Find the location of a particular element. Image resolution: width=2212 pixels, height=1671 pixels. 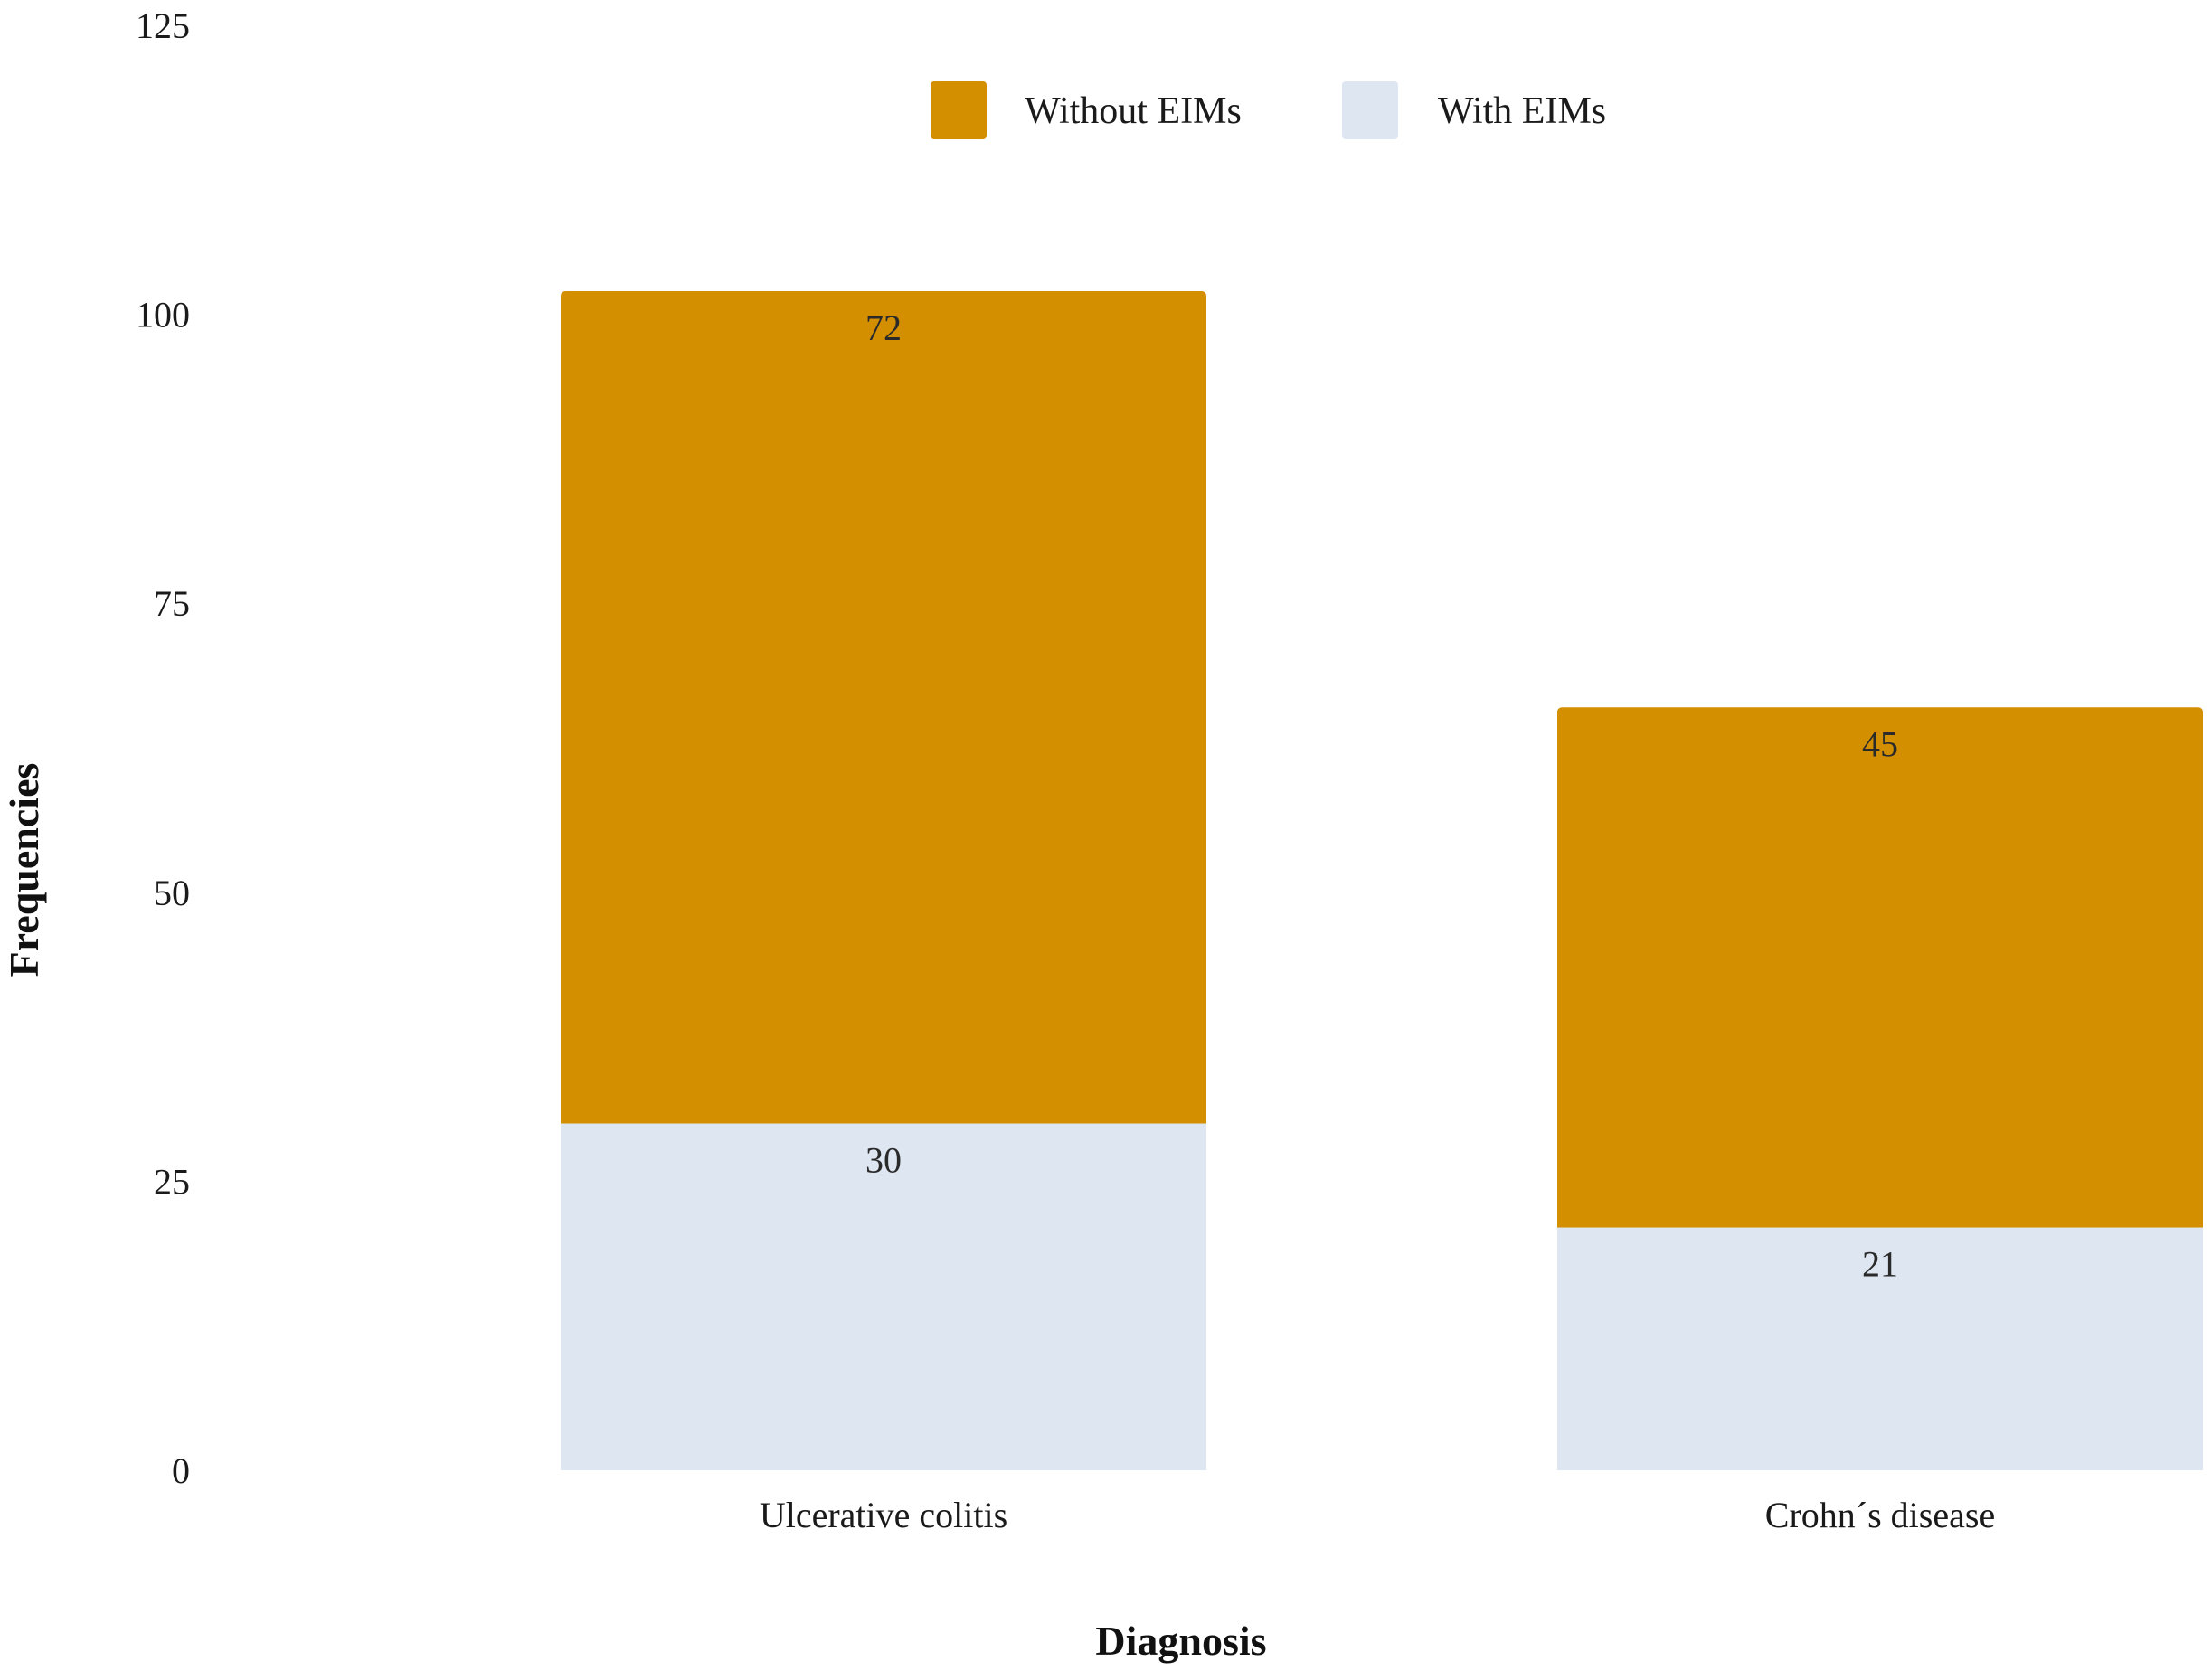

y-tick-label: 125 is located at coordinates (163, 25).